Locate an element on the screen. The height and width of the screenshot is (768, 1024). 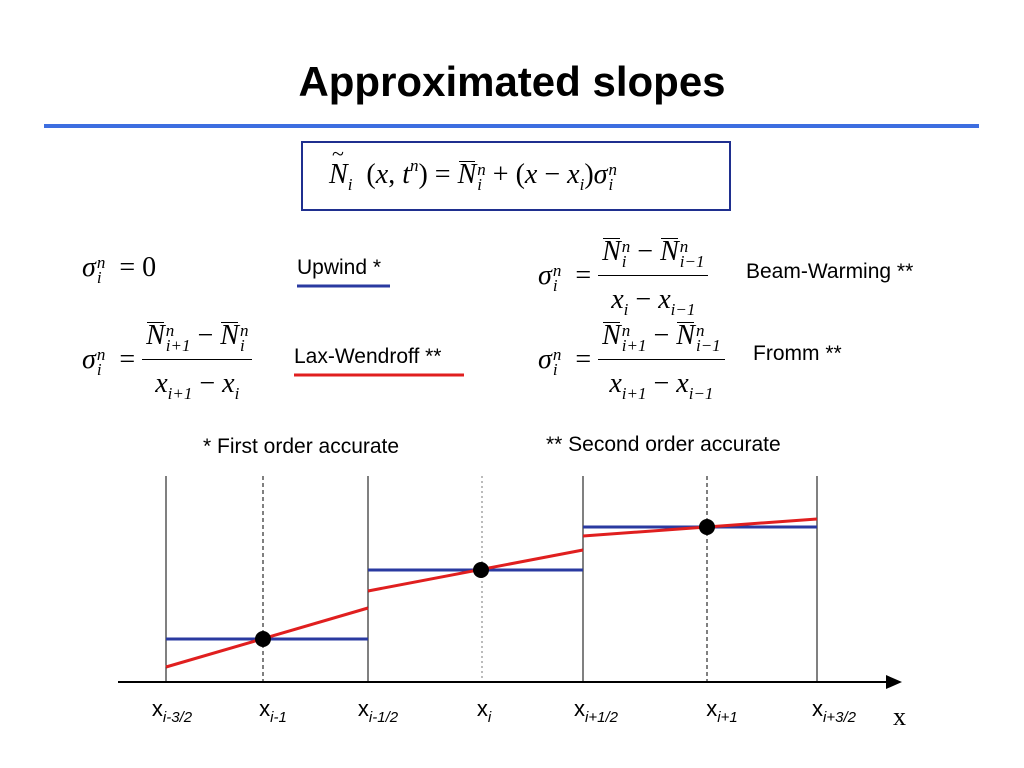
tick-label-i+1-2: xi+1/2 is located at coordinates (596, 711).